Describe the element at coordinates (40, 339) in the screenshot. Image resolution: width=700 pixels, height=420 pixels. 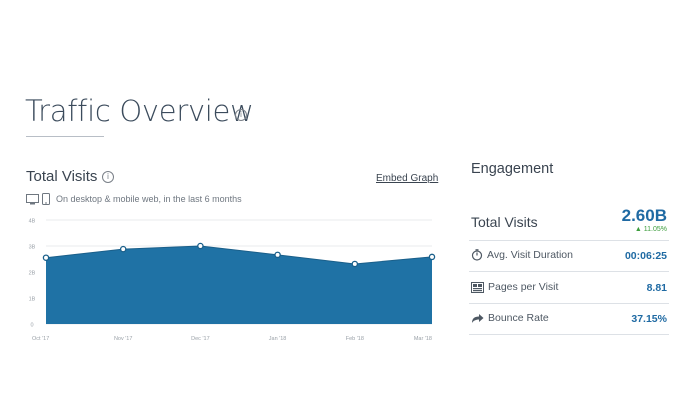
I see `x-tick-label: Oct '17` at that location.